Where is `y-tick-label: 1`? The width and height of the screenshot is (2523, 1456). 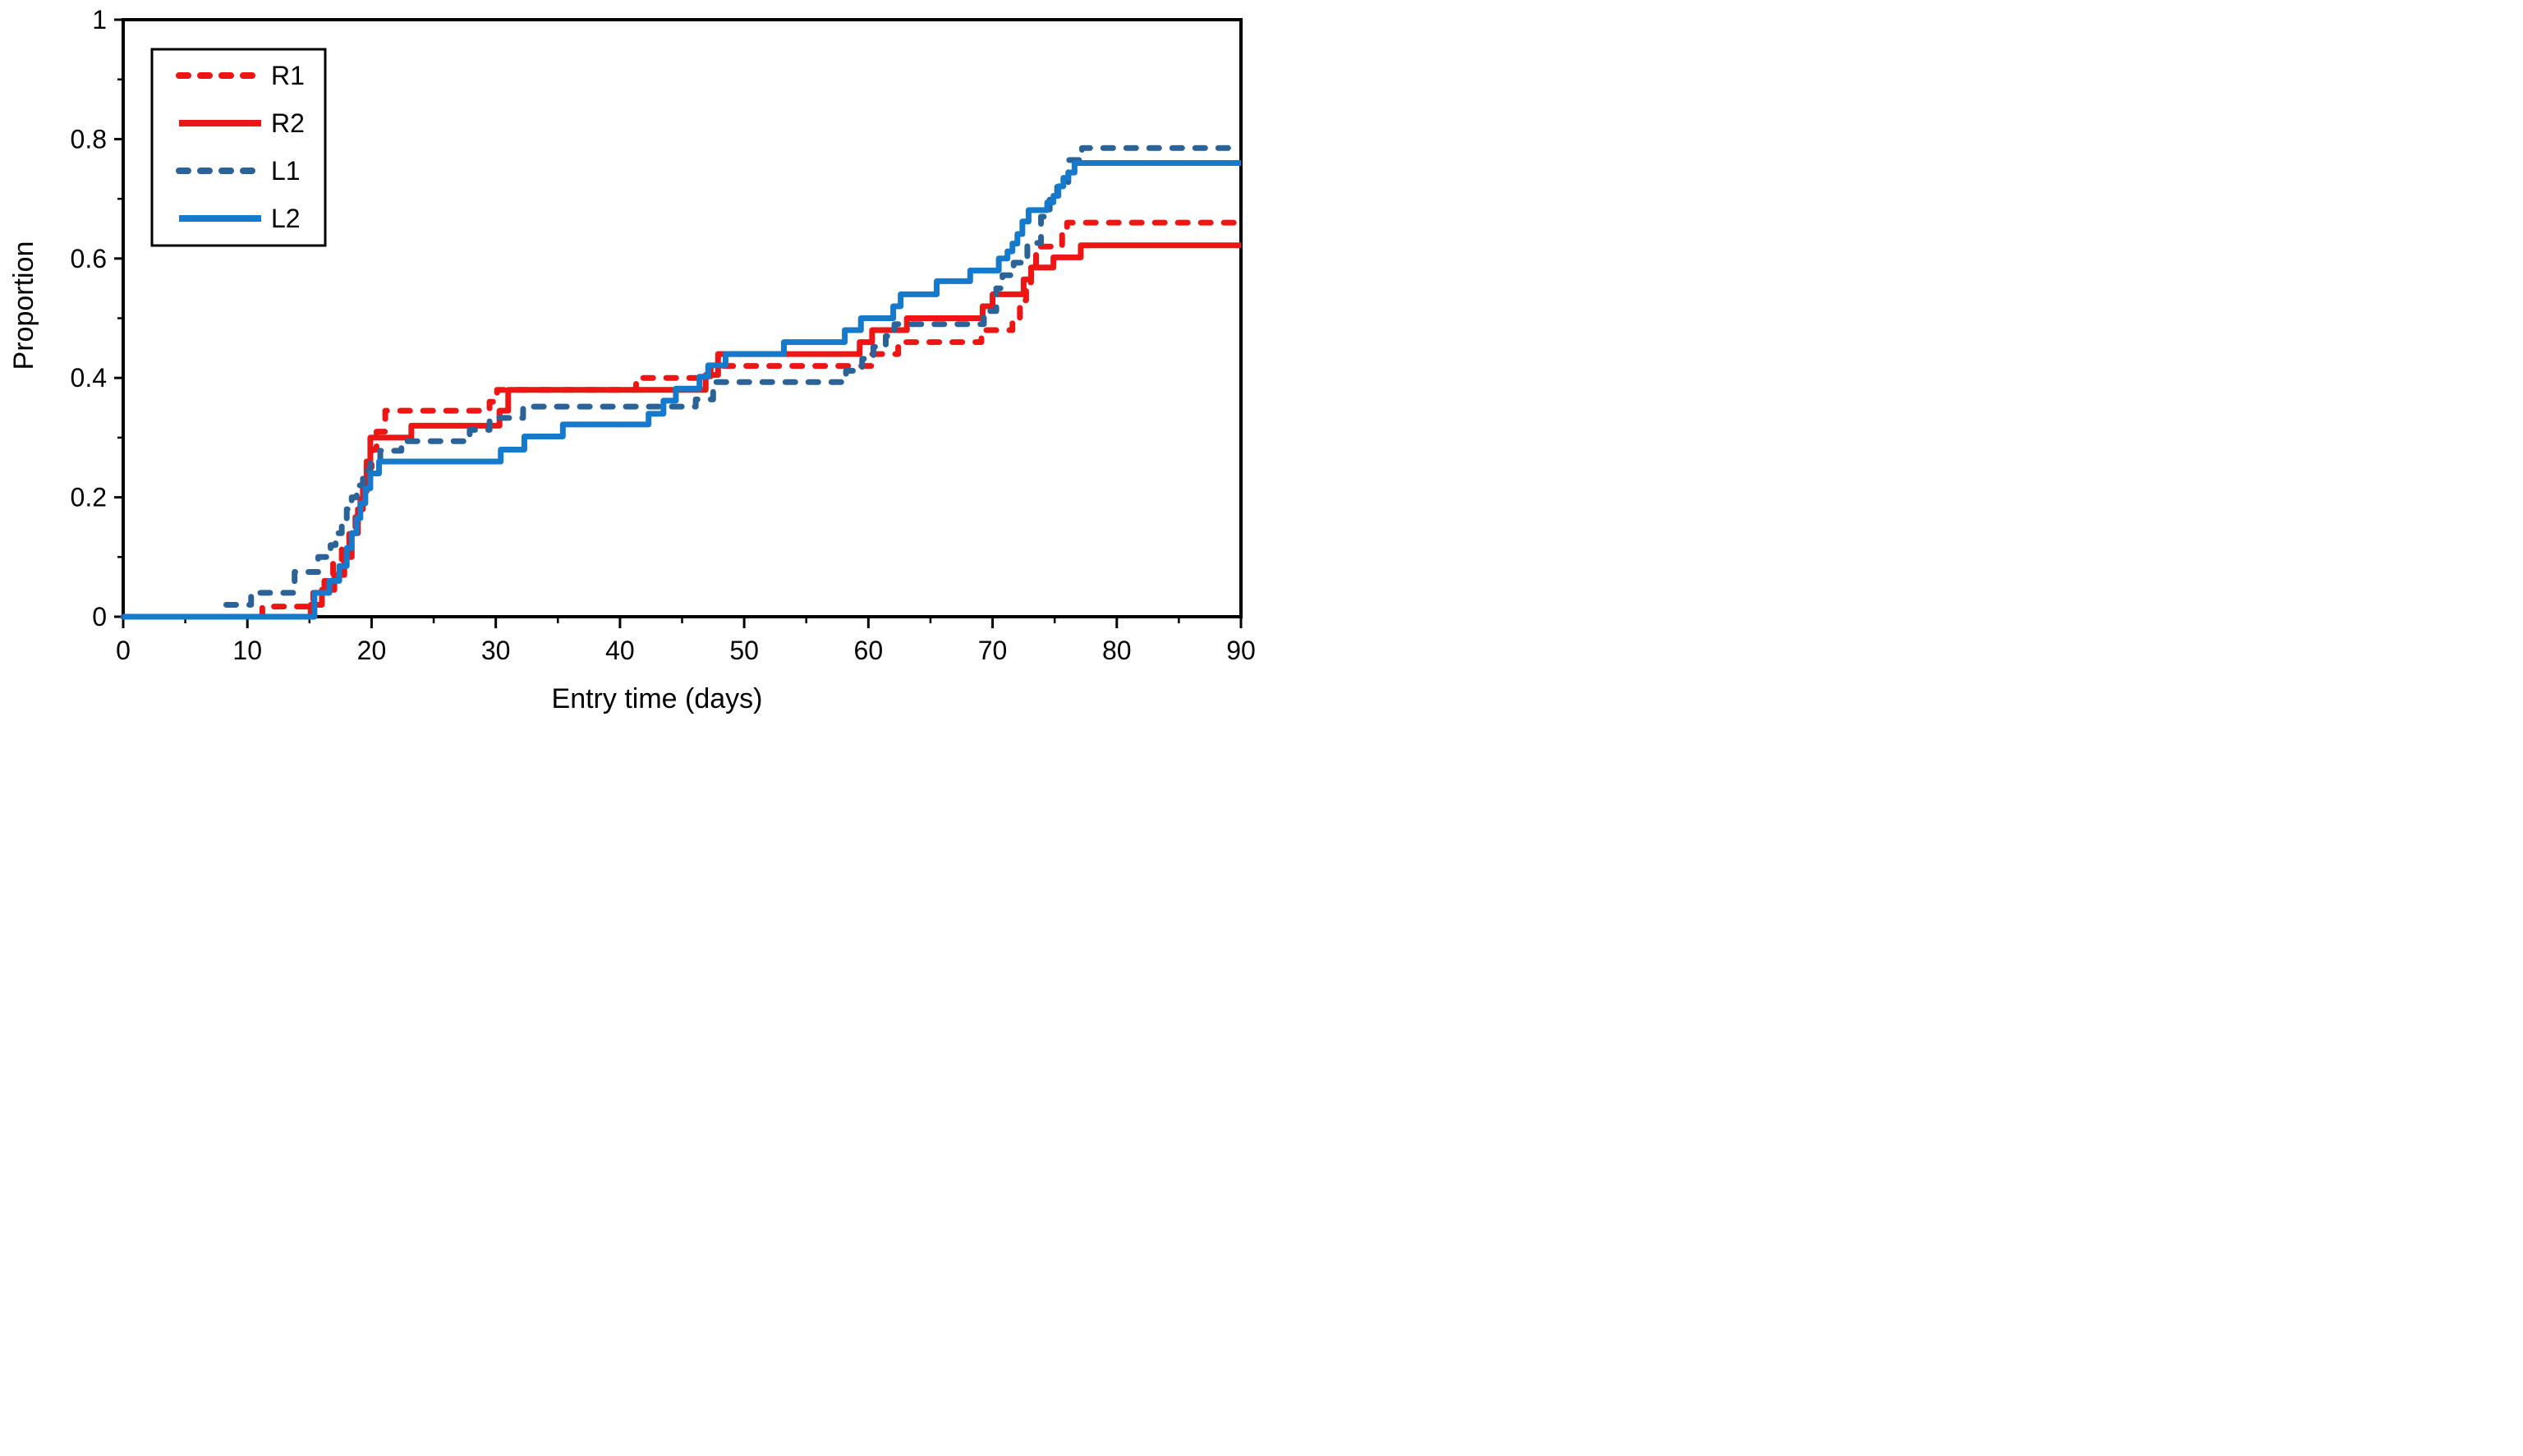
y-tick-label: 1 is located at coordinates (99, 19).